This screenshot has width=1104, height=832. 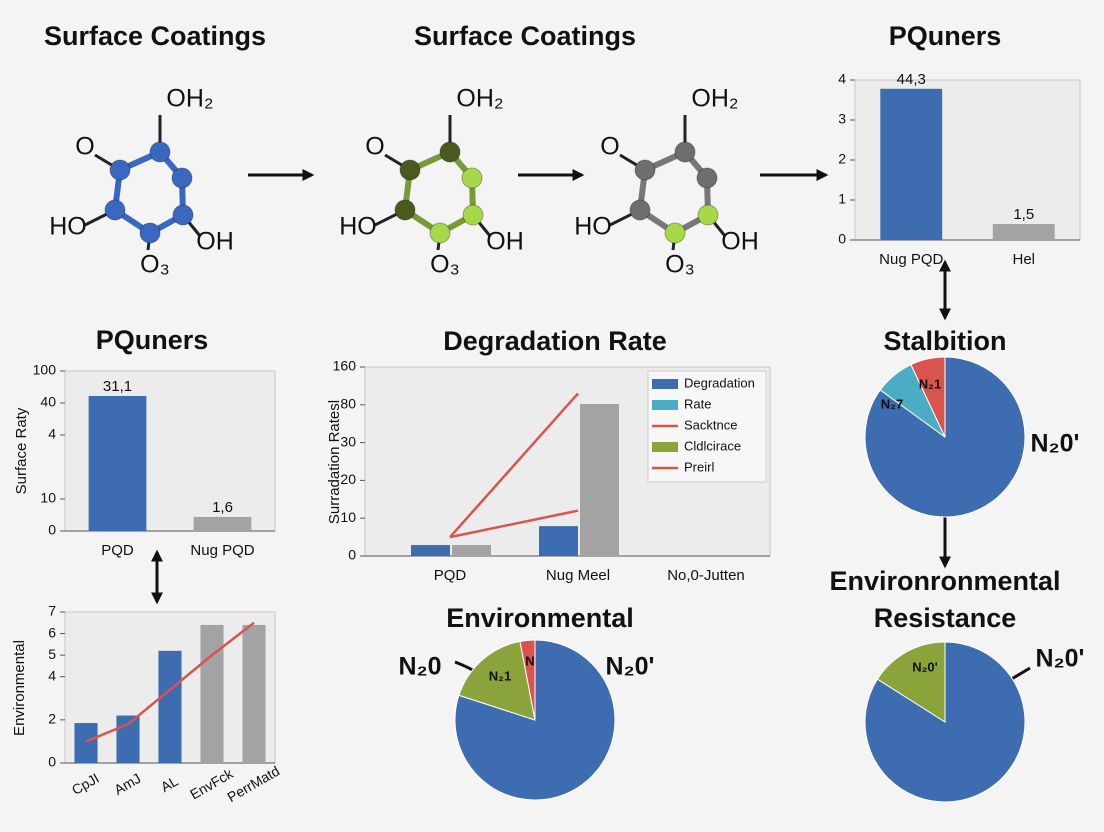 I want to click on y-tick-label: 20, so click(x=348, y=479).